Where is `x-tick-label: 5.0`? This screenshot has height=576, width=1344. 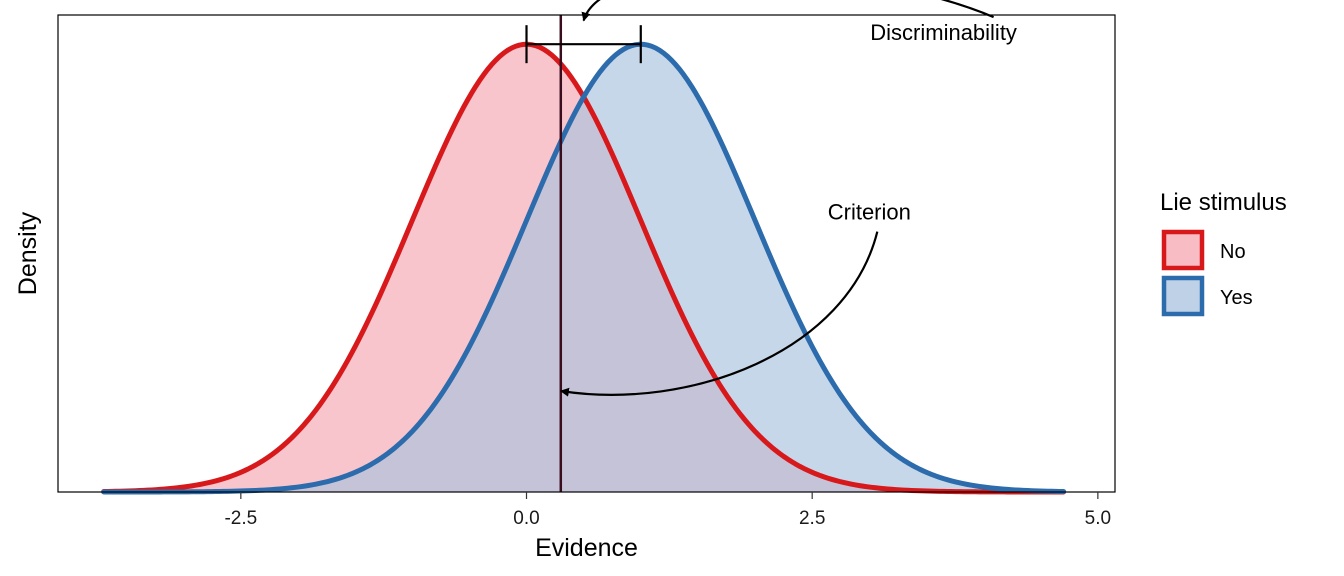 x-tick-label: 5.0 is located at coordinates (1098, 518).